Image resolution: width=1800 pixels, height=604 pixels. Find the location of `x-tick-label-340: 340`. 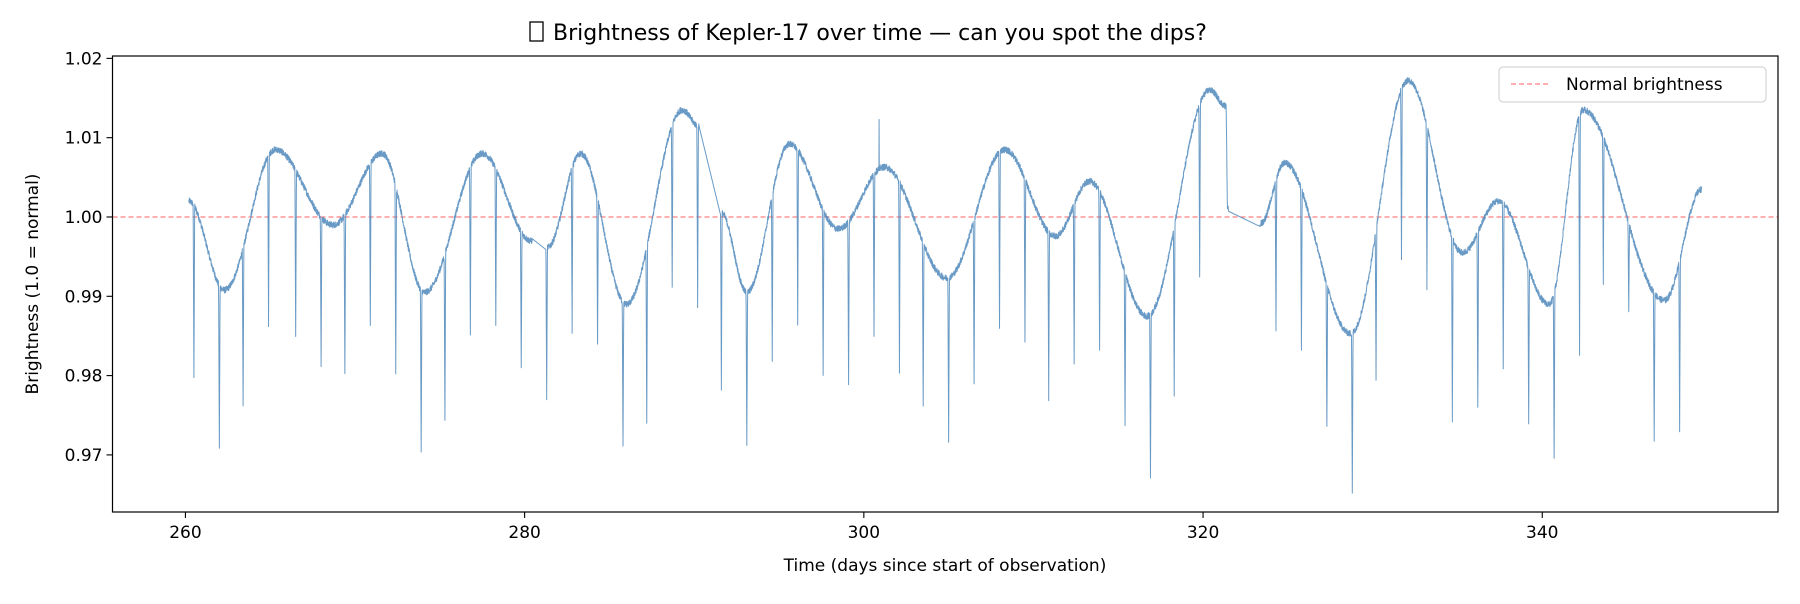

x-tick-label-340: 340 is located at coordinates (1542, 533).